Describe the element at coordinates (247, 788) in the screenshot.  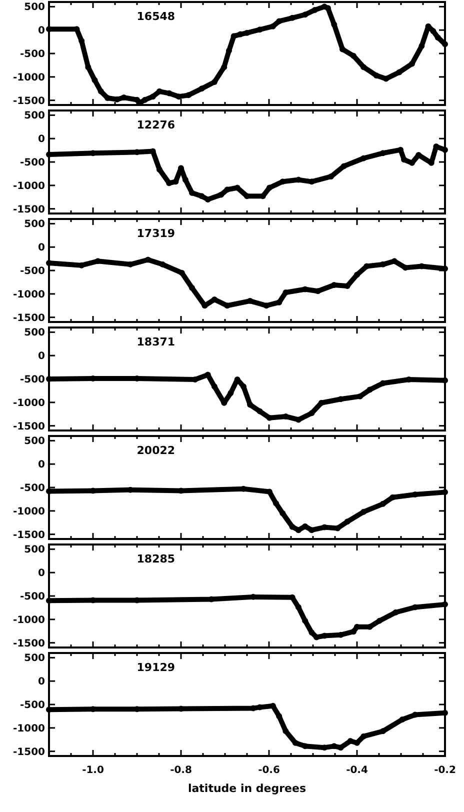
I see `x-axis-title: latitude in degrees` at that location.